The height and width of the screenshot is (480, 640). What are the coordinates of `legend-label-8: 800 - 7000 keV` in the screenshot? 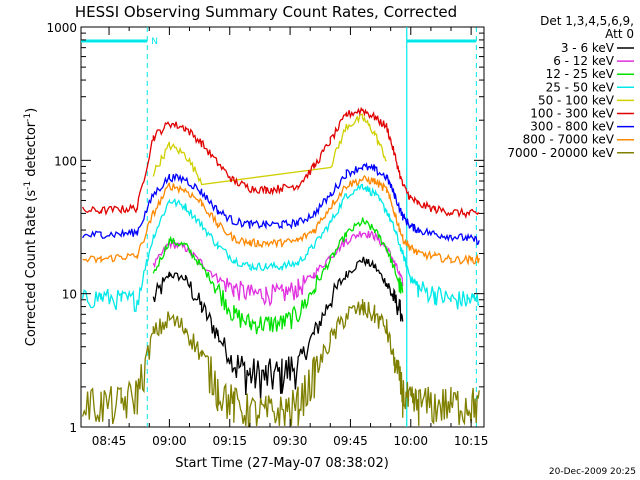 It's located at (569, 140).